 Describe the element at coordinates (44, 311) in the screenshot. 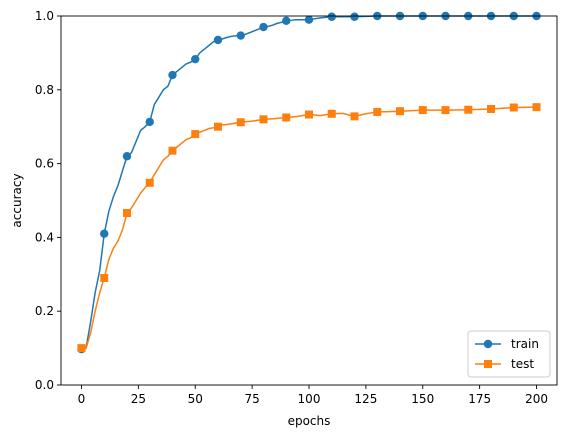

I see `y-tick-label: 0.2` at that location.